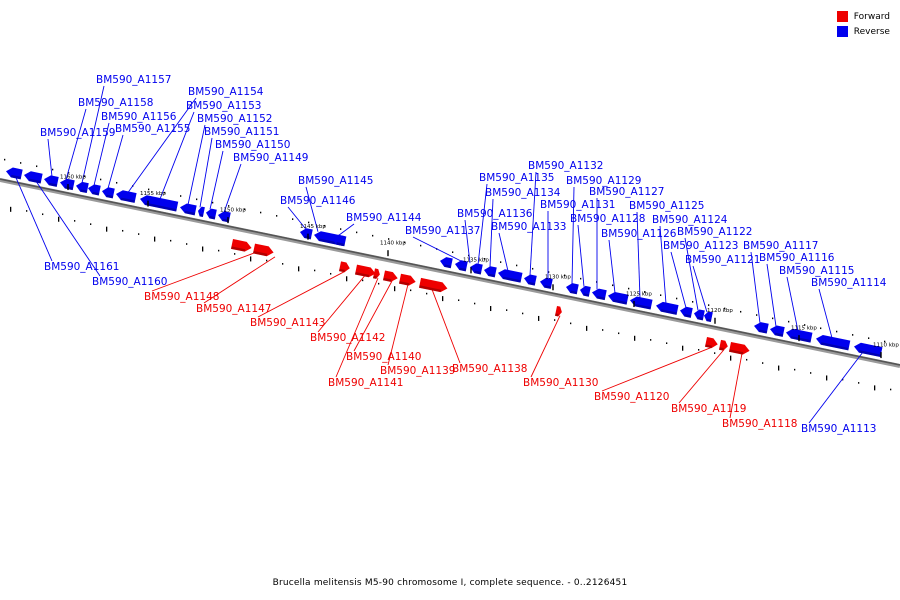 The height and width of the screenshot is (600, 900). I want to click on gene-label: BM590_A1142, so click(347, 338).